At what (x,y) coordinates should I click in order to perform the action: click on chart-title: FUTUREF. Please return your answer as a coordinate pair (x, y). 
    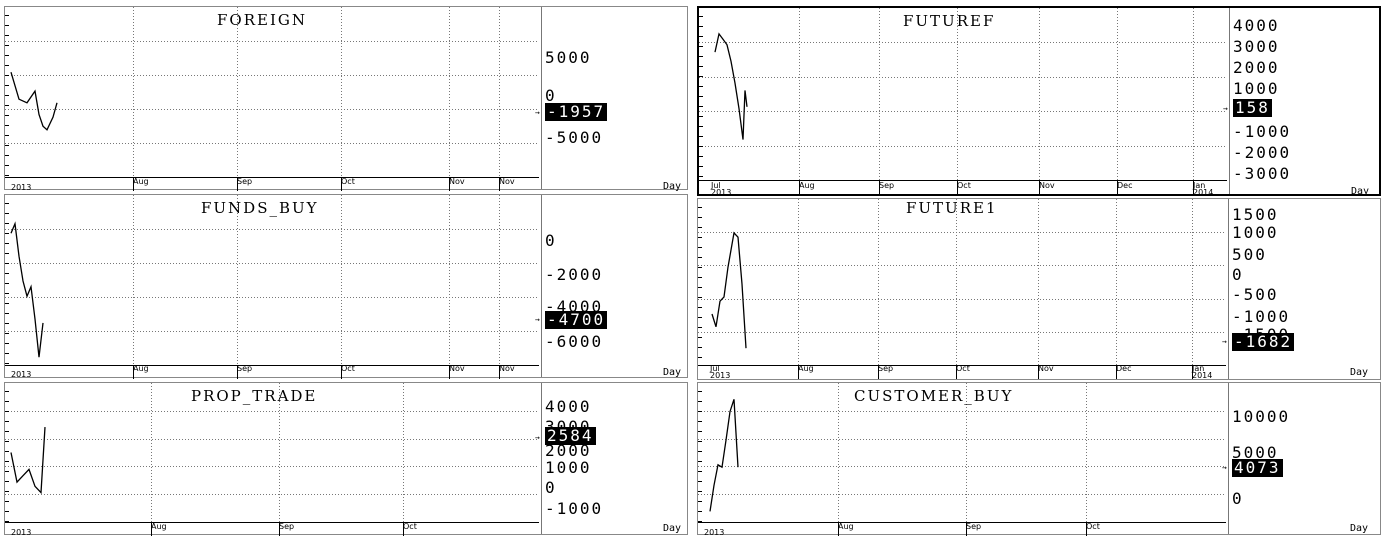
    Looking at the image, I should click on (949, 21).